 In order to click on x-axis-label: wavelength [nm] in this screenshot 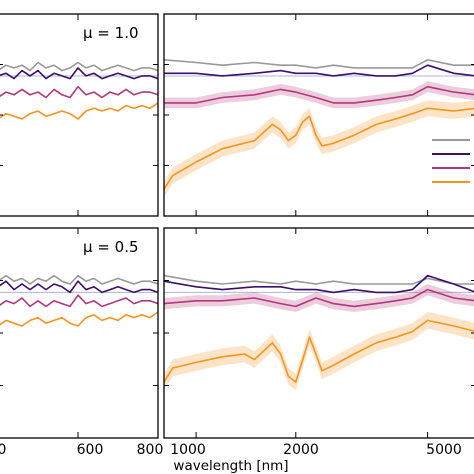, I will do `click(230, 466)`.